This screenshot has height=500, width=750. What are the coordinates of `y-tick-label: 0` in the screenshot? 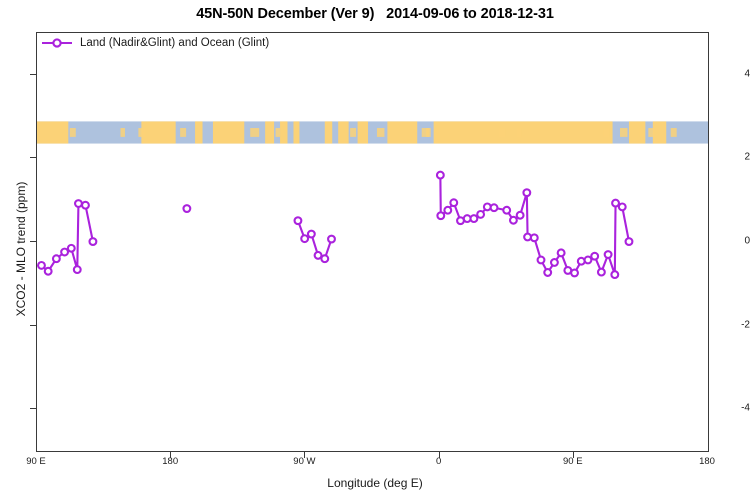 It's located at (747, 241).